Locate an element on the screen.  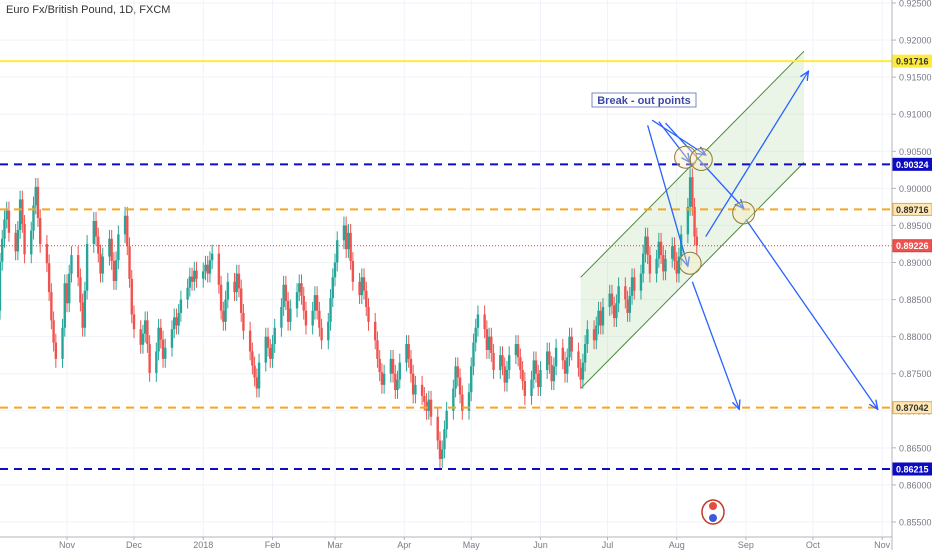
level-price-label-bg is located at coordinates (912, 408).